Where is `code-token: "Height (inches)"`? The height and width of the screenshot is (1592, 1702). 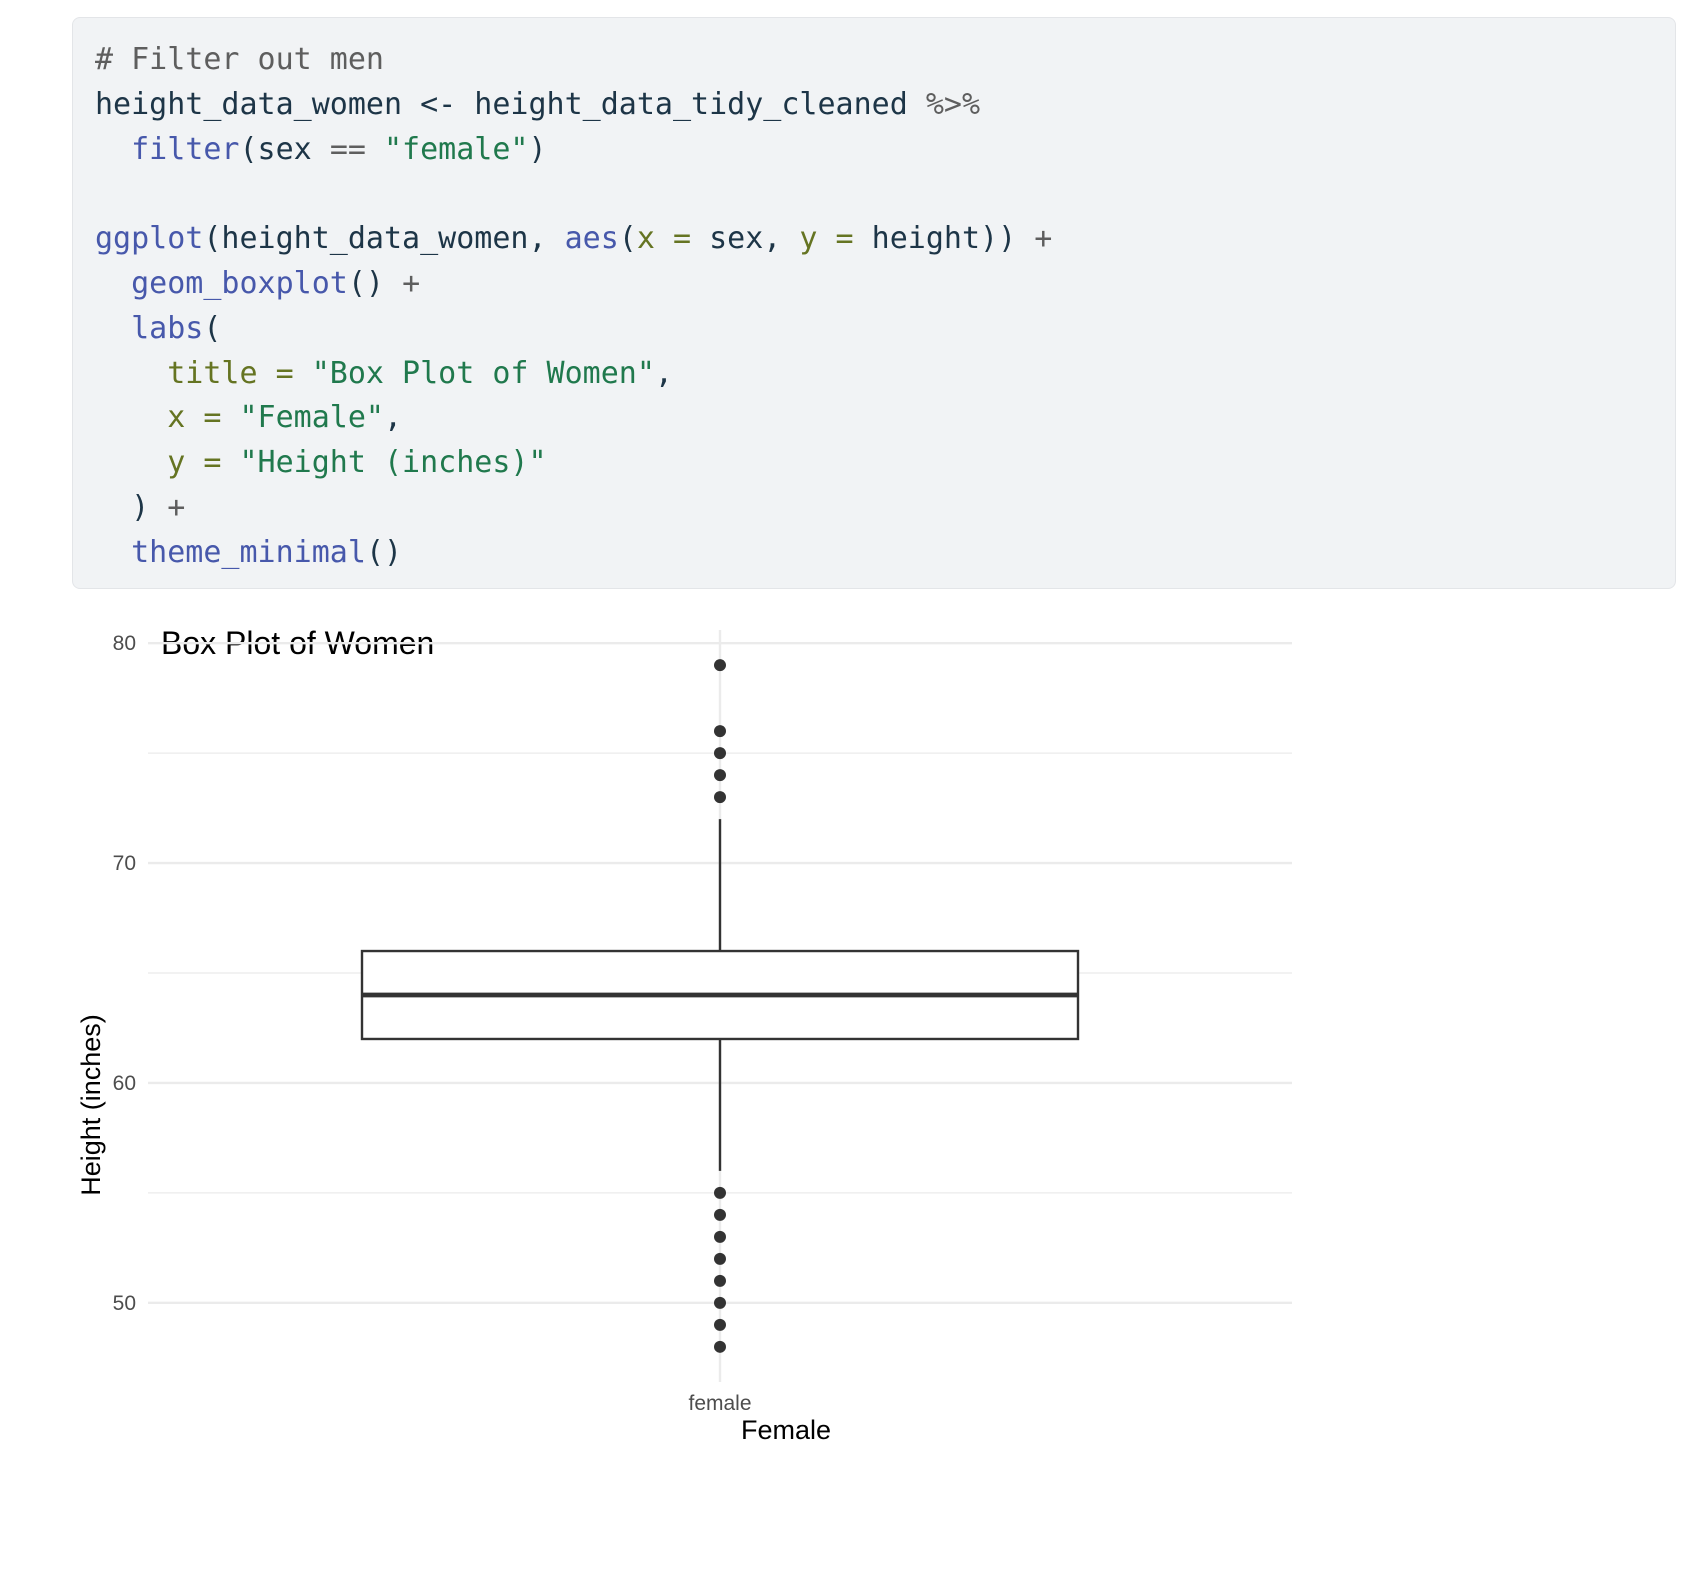
code-token: "Height (inches)" is located at coordinates (393, 463).